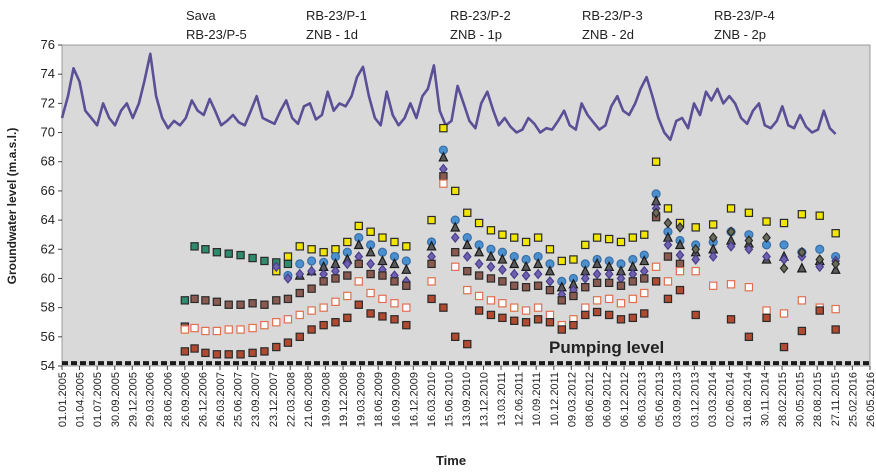 The height and width of the screenshot is (472, 876). Describe the element at coordinates (48, 365) in the screenshot. I see `y-tick-label: 54` at that location.